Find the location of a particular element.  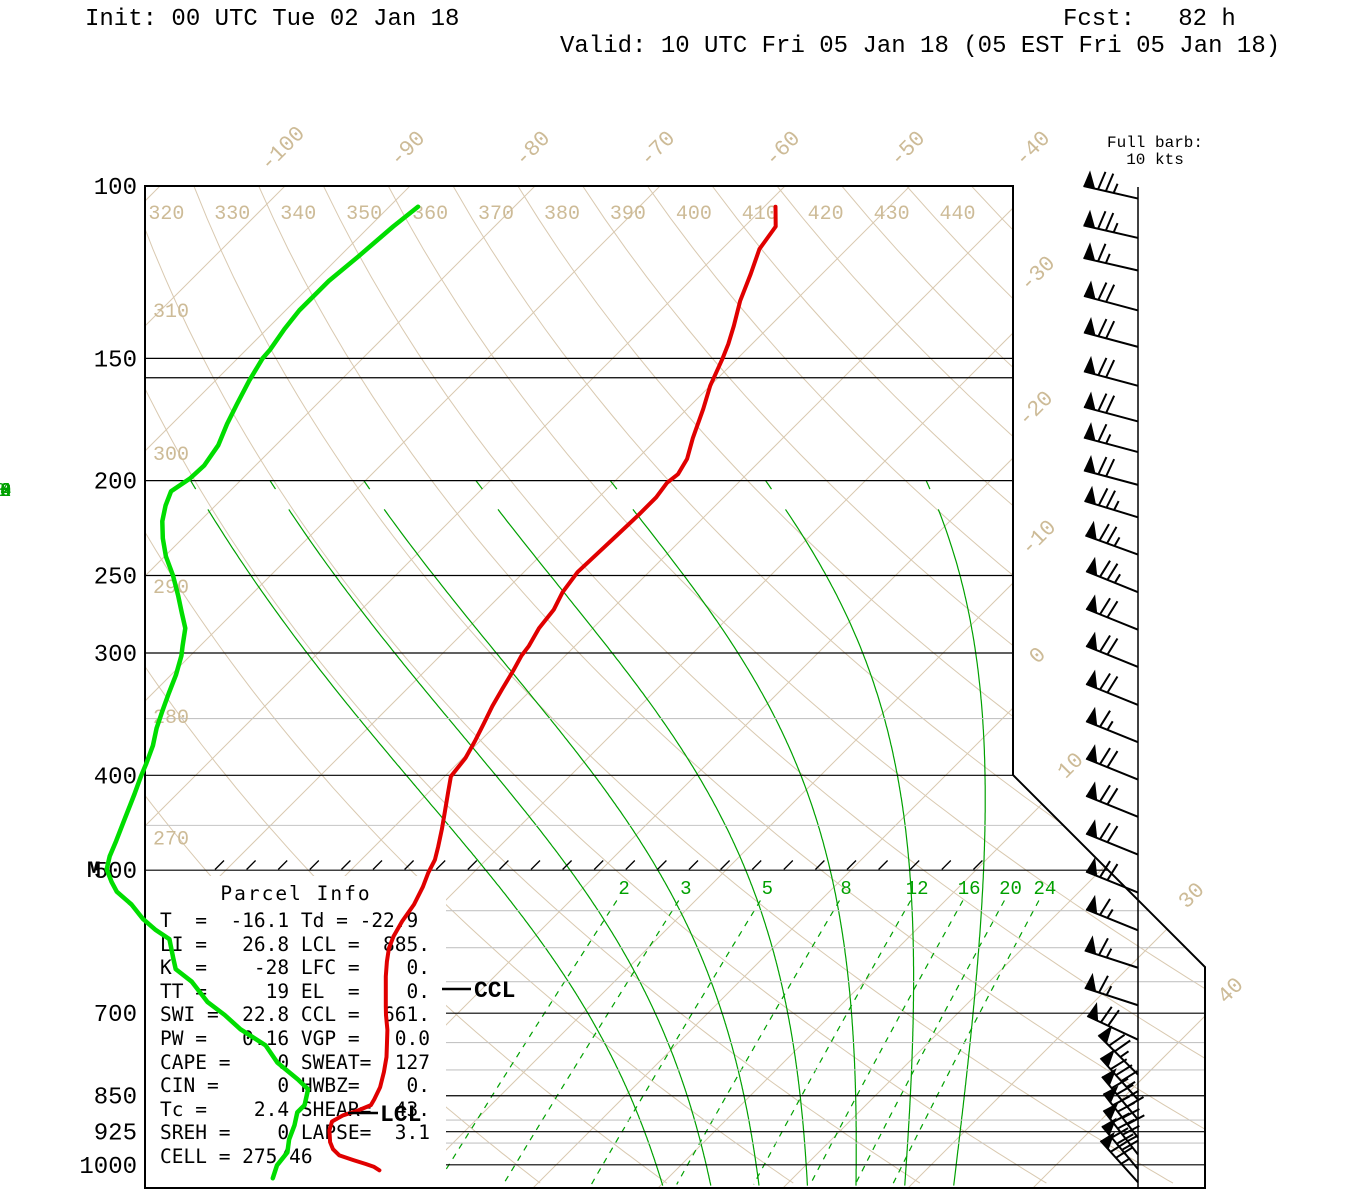

dry-adiabat-label-left: 290 is located at coordinates (171, 588).